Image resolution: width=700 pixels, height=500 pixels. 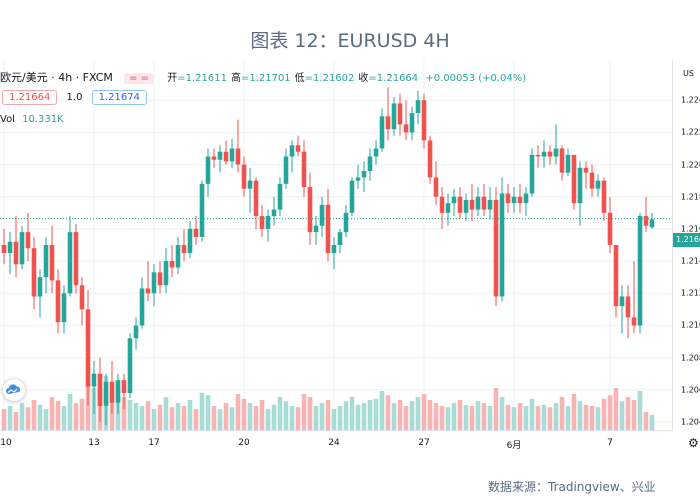 I want to click on y-tick-label: 1.220, so click(x=690, y=165).